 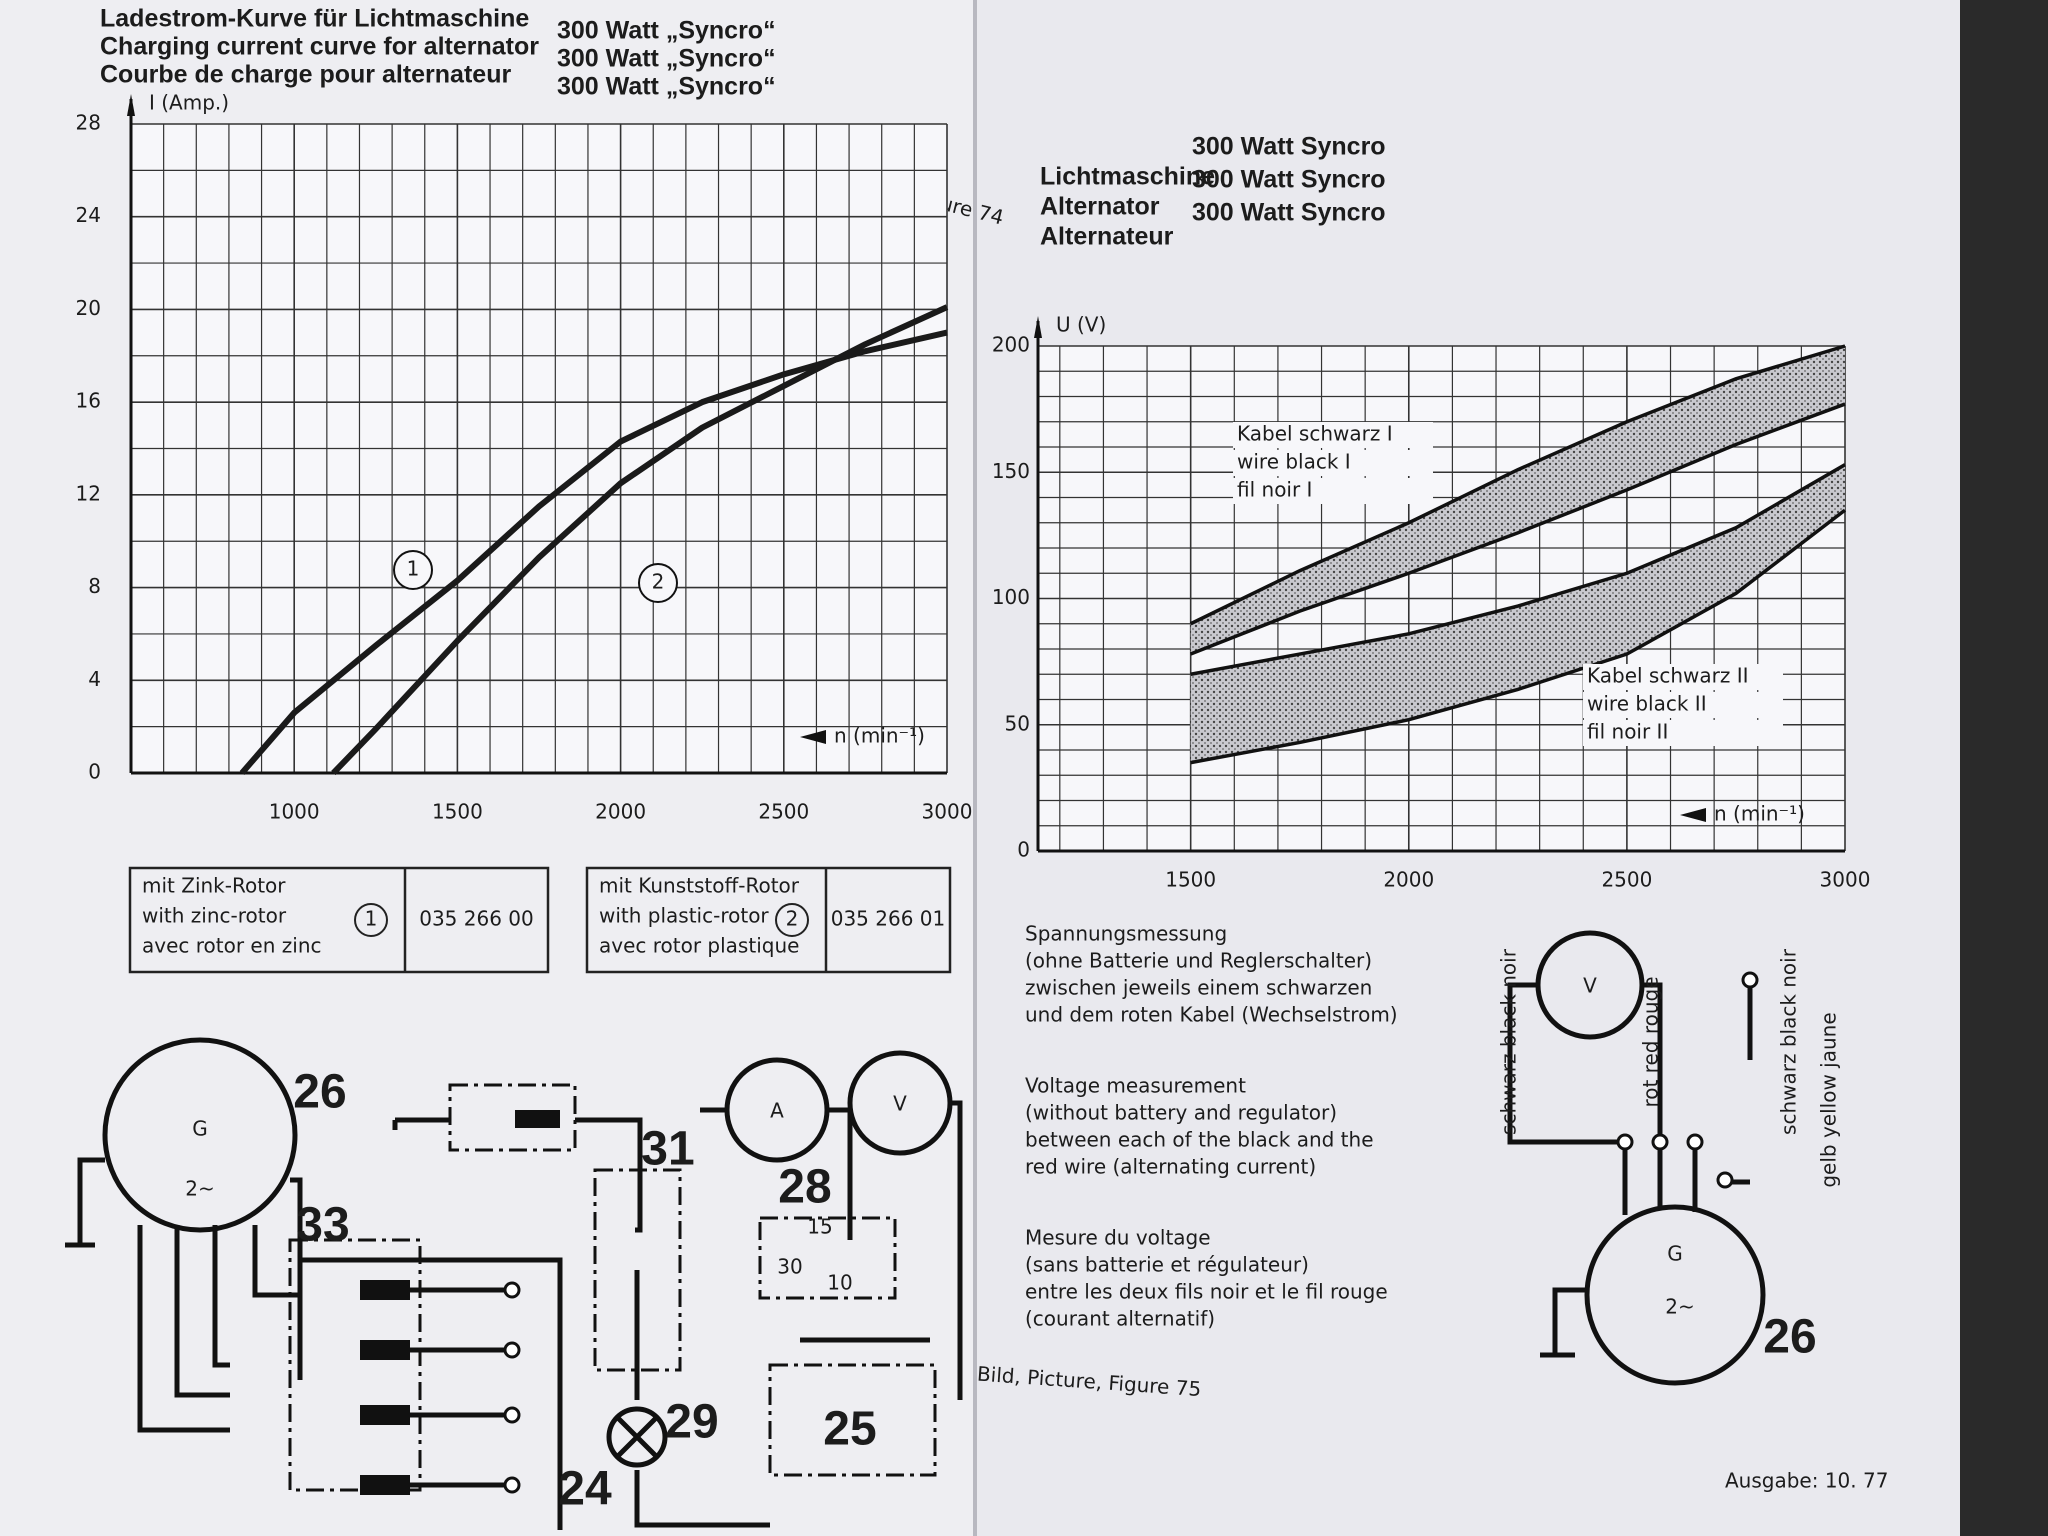 What do you see at coordinates (1011, 471) in the screenshot?
I see `y-tick-label: 150` at bounding box center [1011, 471].